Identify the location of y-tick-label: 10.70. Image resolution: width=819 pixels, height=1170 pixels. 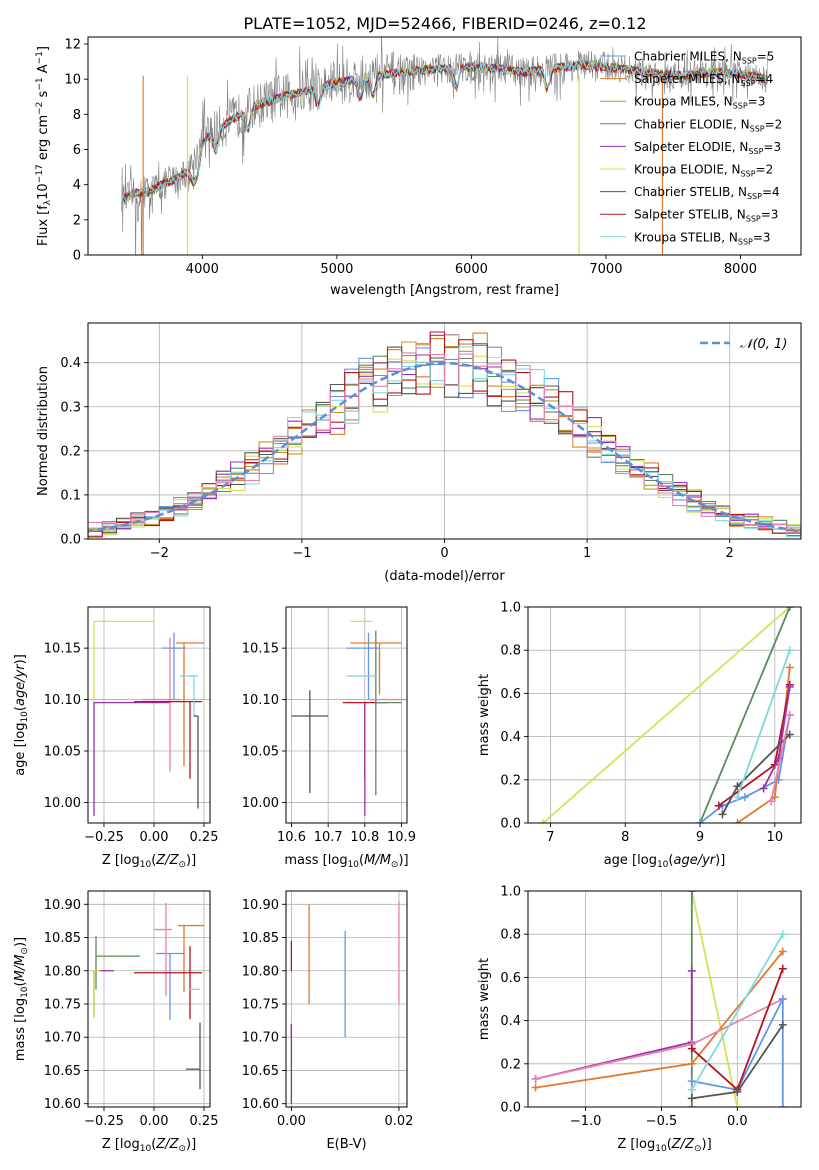
(62, 1038).